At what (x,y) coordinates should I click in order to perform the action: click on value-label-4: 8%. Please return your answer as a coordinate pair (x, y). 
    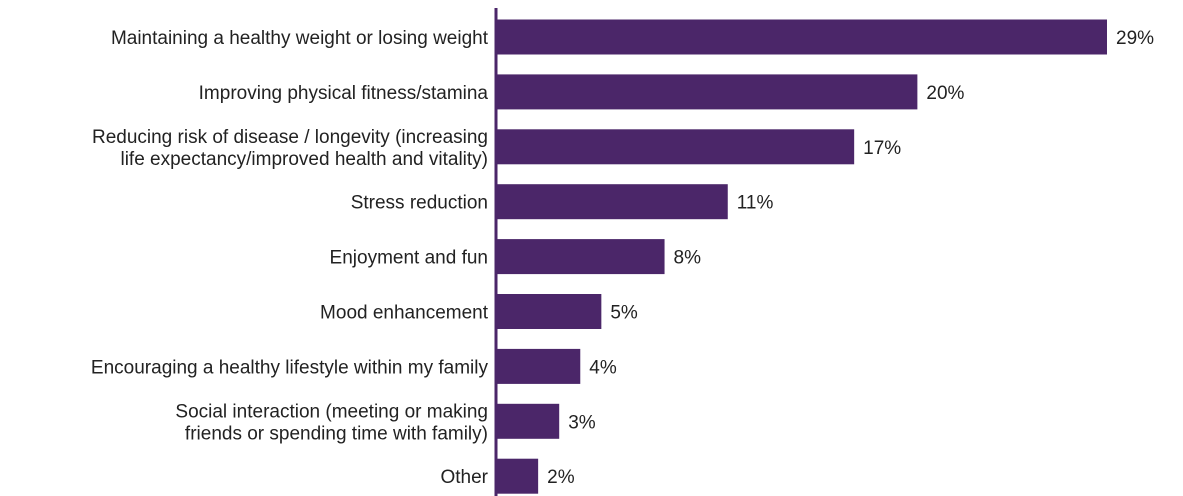
    Looking at the image, I should click on (688, 258).